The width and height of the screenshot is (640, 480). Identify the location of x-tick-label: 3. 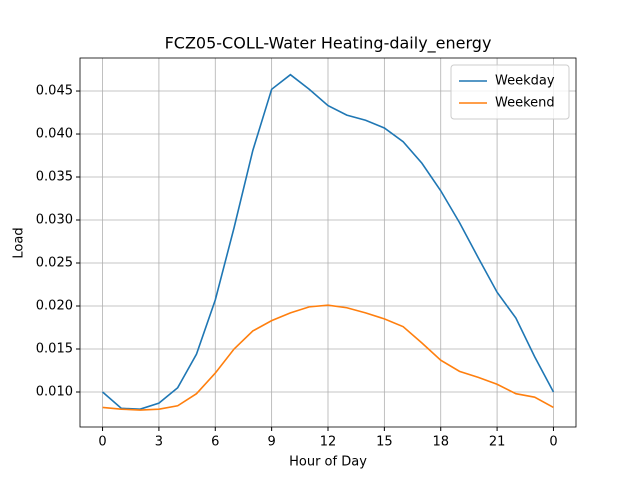
(159, 442).